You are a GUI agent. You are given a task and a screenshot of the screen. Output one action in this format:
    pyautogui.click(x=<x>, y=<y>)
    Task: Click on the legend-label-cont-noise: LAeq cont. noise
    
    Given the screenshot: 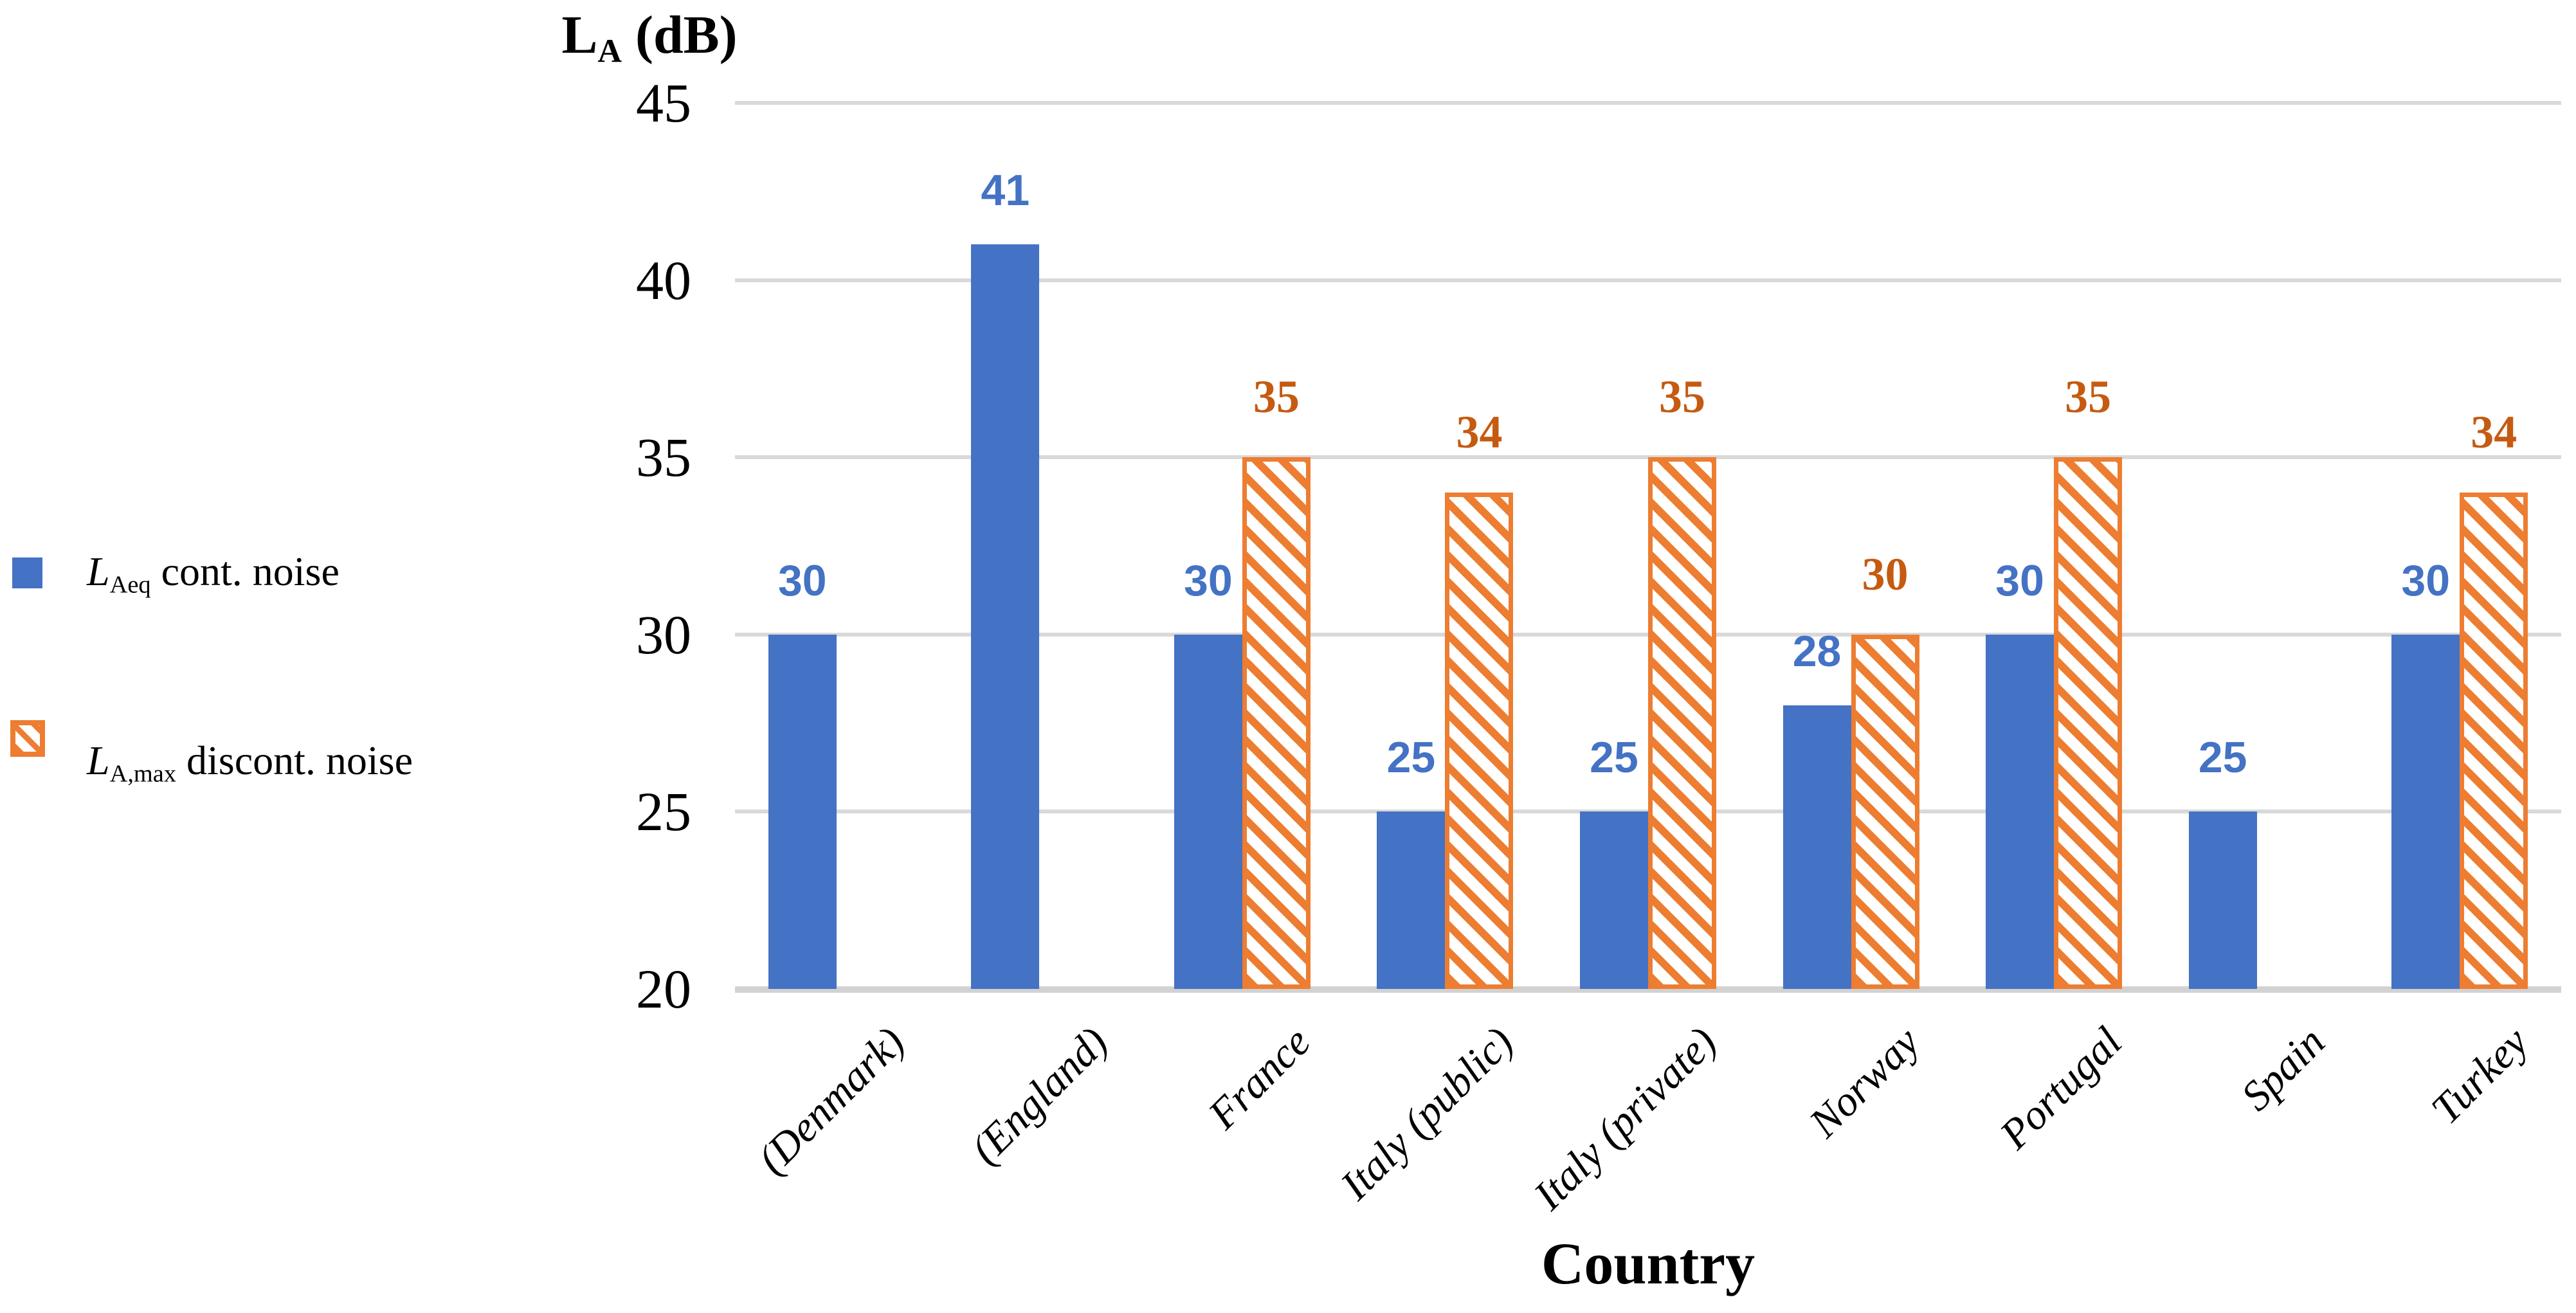 What is the action you would take?
    pyautogui.click(x=213, y=573)
    